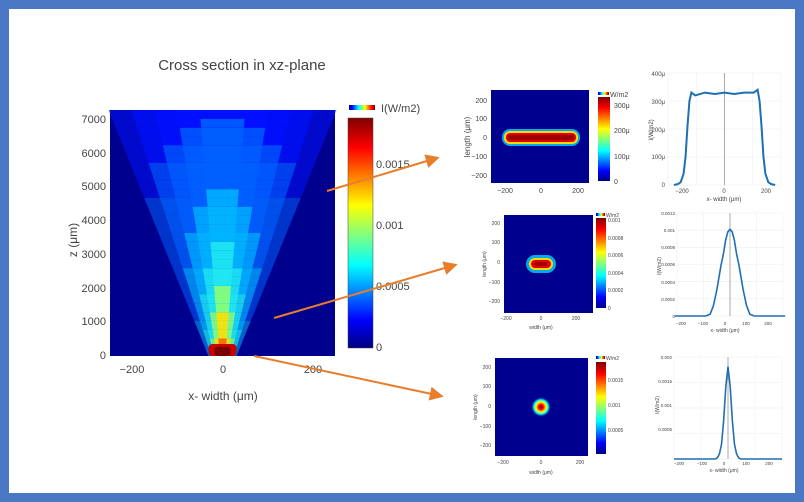 The image size is (804, 502). I want to click on heatmap-bands, so click(222, 233).